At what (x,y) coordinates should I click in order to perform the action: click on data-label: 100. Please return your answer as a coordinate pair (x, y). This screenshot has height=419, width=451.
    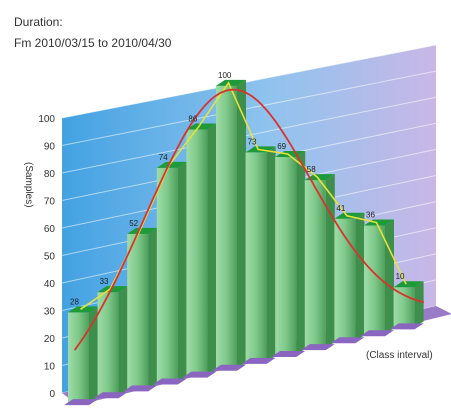
    Looking at the image, I should click on (225, 75).